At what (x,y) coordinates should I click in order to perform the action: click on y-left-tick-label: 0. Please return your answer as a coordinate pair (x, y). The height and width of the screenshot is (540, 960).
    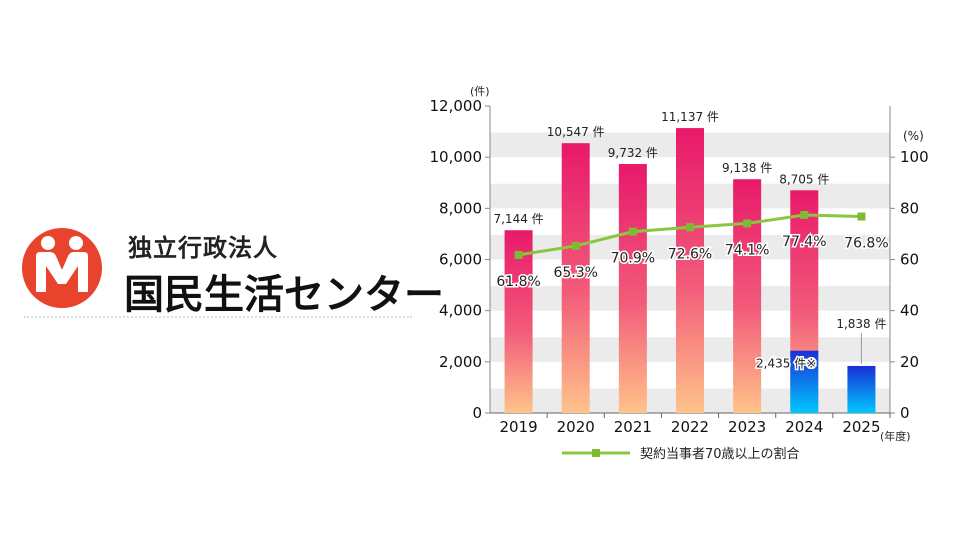
    Looking at the image, I should click on (477, 413).